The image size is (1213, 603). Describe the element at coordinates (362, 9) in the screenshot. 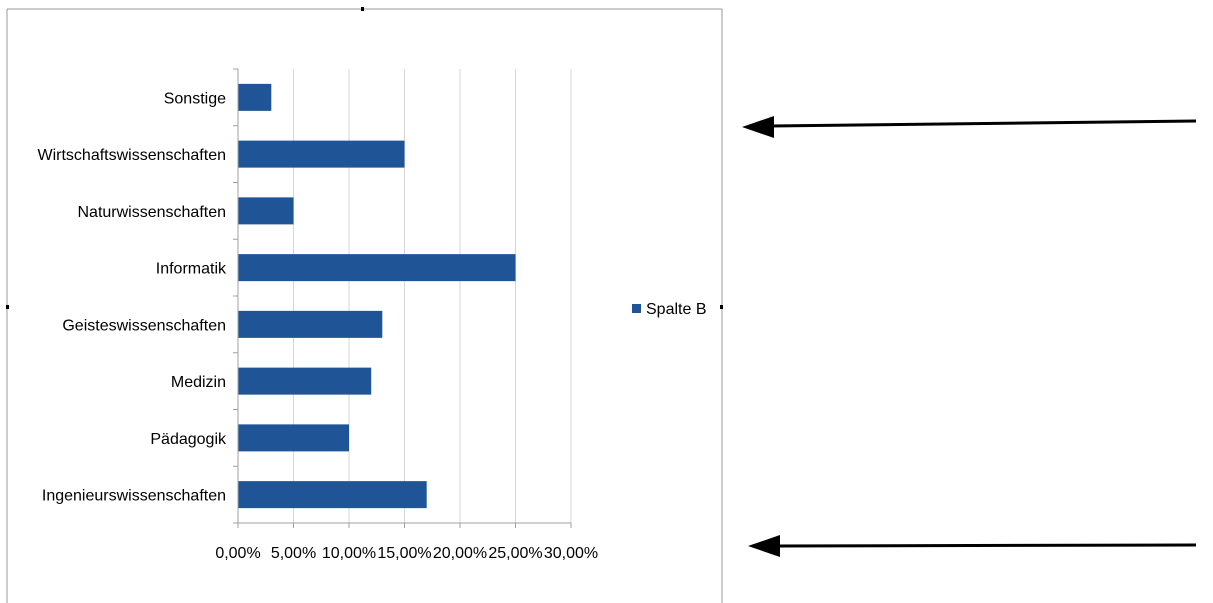

I see `frame-handle-top` at that location.